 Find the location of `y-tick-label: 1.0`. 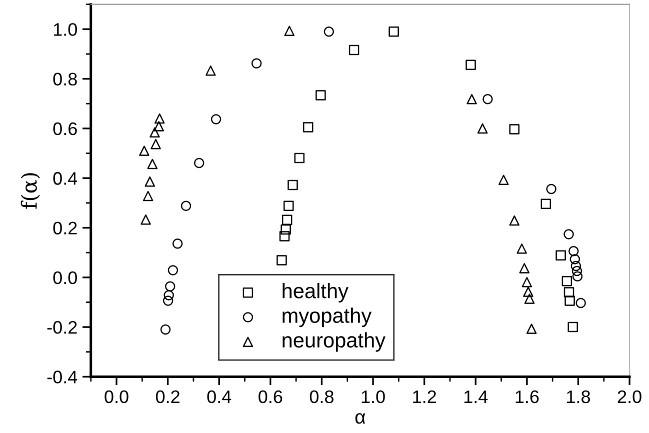

y-tick-label: 1.0 is located at coordinates (65, 29).